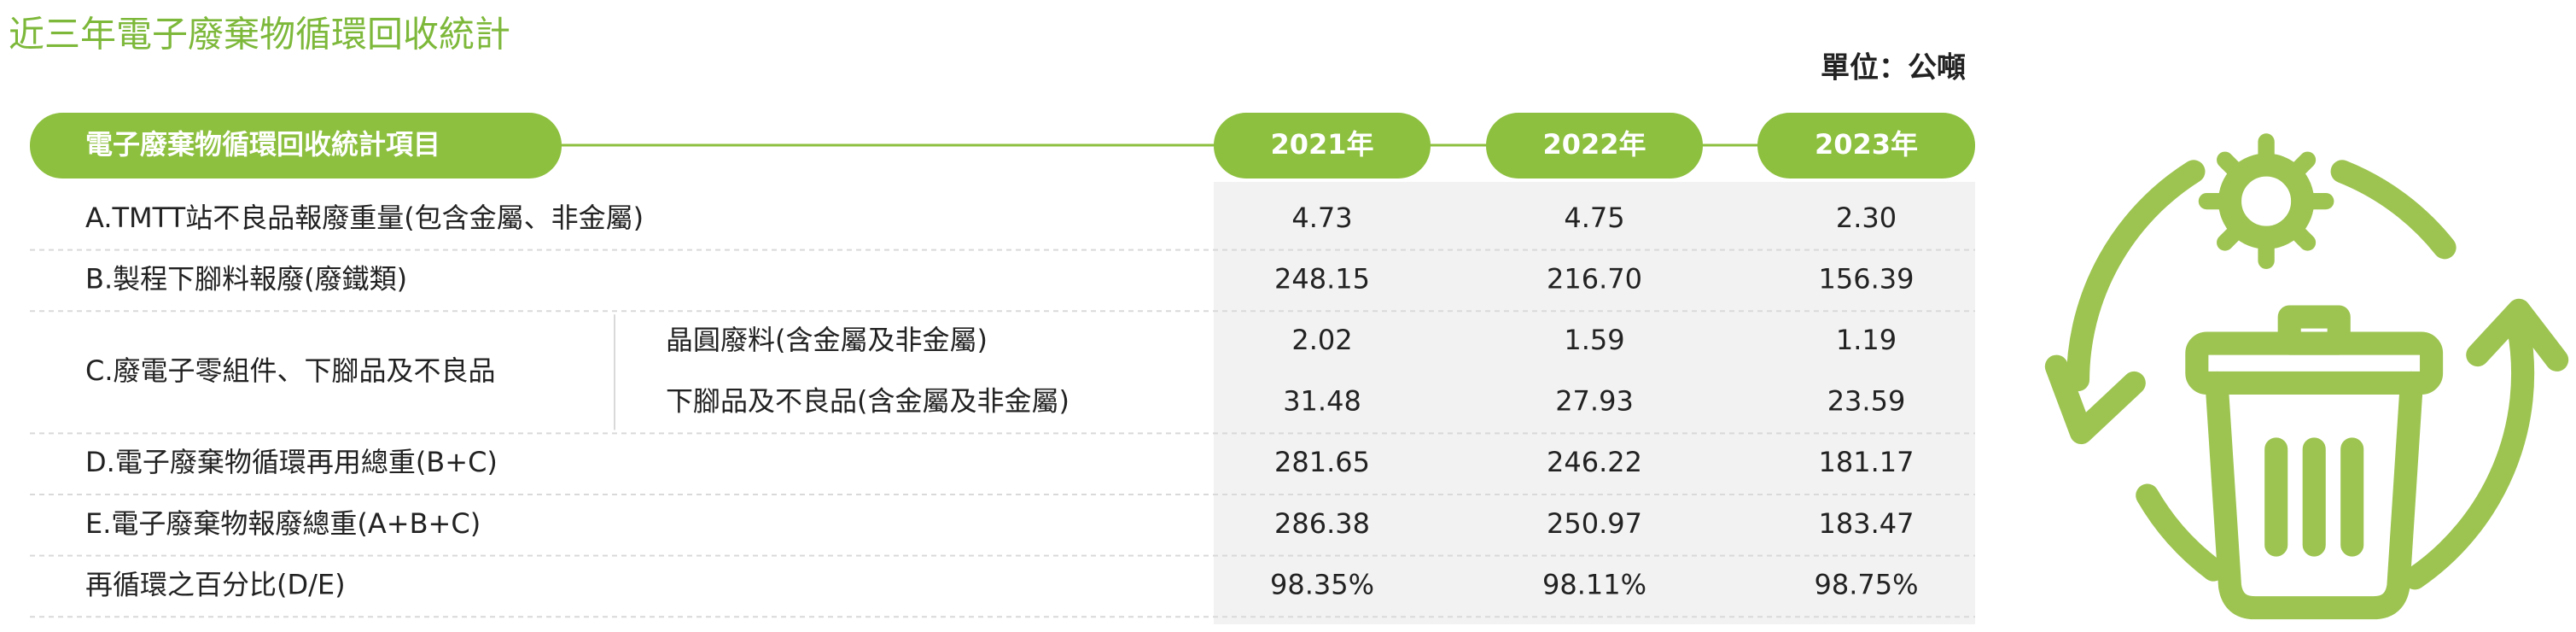  I want to click on cell-value: 250.97, so click(1594, 523).